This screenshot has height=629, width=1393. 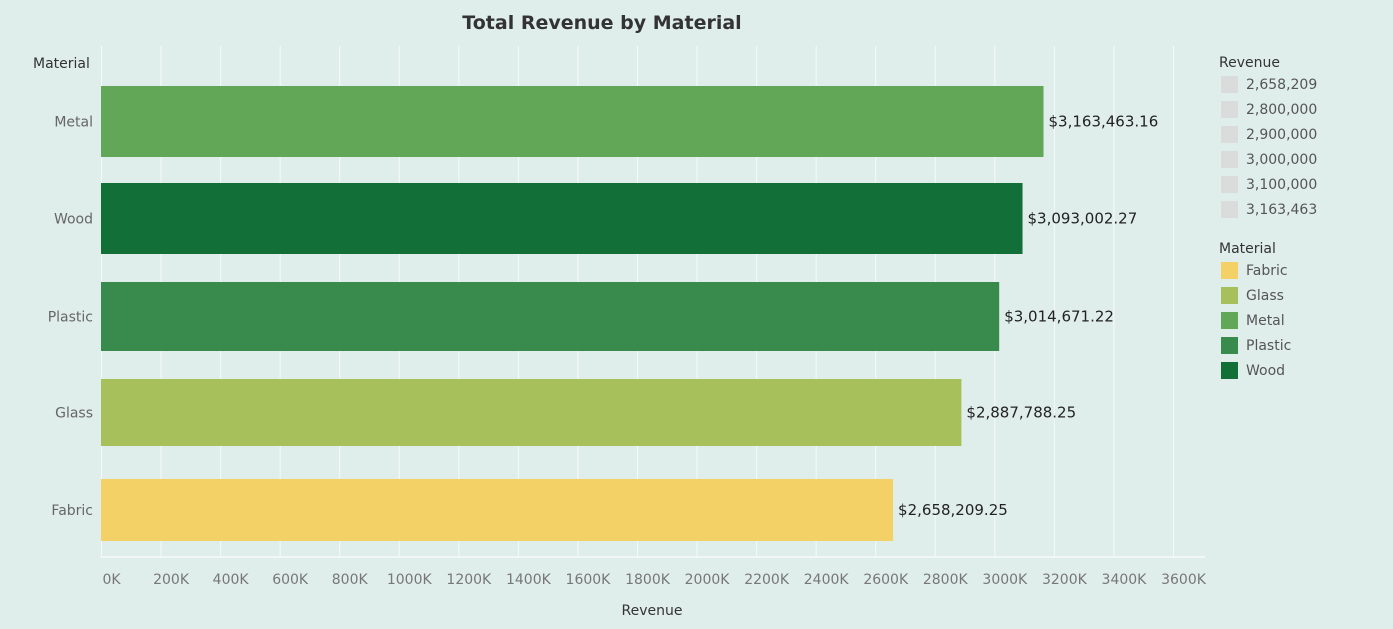 I want to click on category-label: Wood, so click(x=73, y=220).